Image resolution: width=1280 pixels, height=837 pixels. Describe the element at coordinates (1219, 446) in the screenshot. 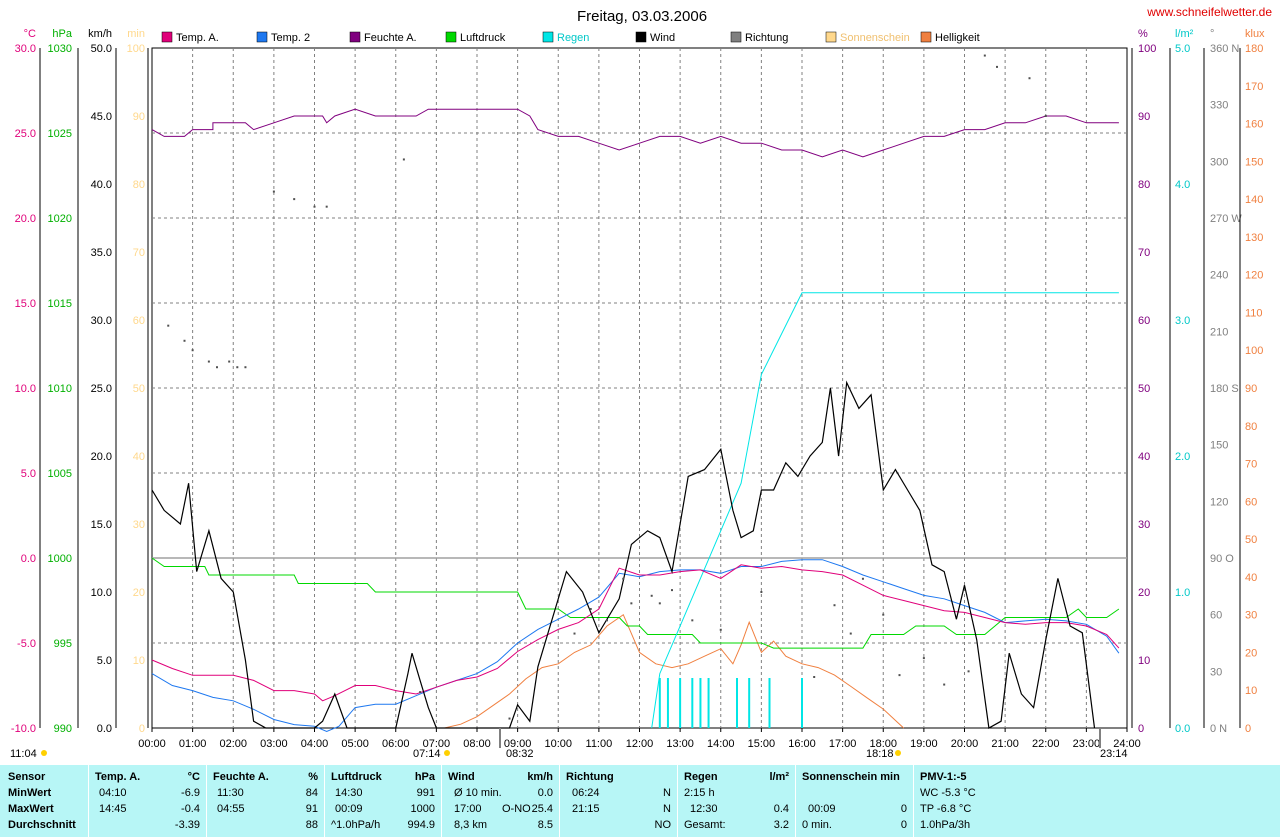

I see `direction-tick: 150` at that location.